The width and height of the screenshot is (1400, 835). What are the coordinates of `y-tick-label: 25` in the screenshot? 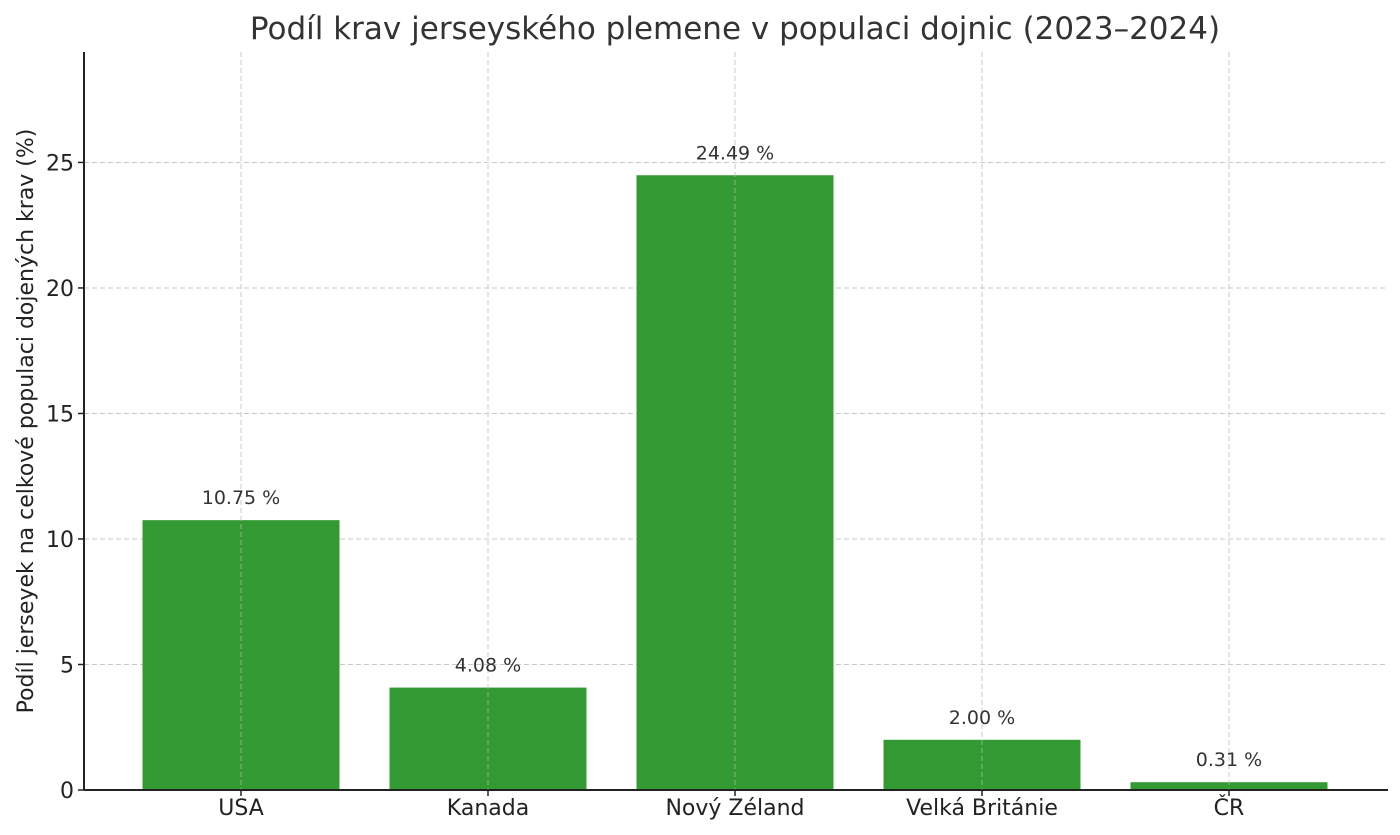 It's located at (60, 163).